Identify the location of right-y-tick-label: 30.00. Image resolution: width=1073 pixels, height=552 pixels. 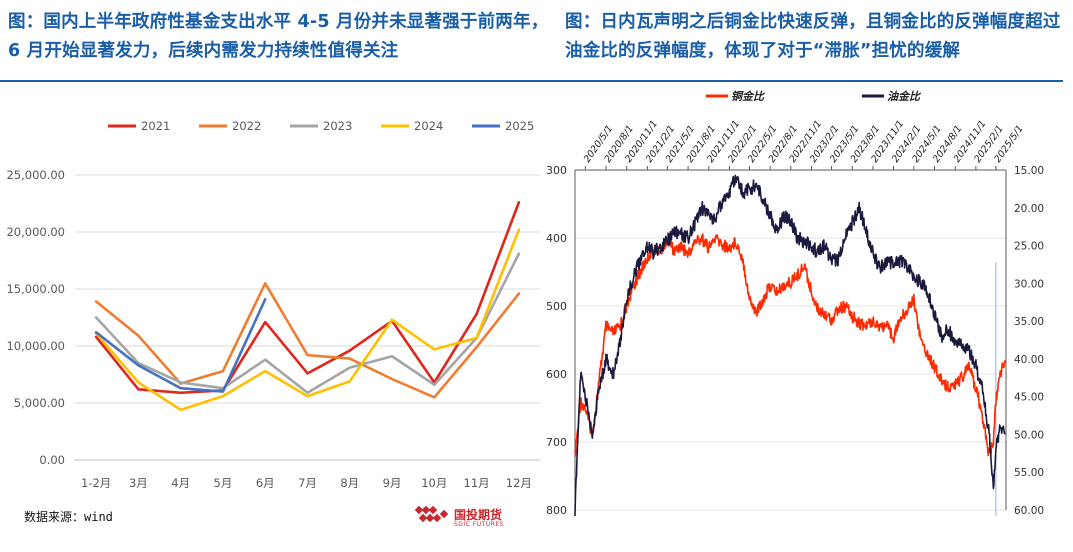
(1029, 284).